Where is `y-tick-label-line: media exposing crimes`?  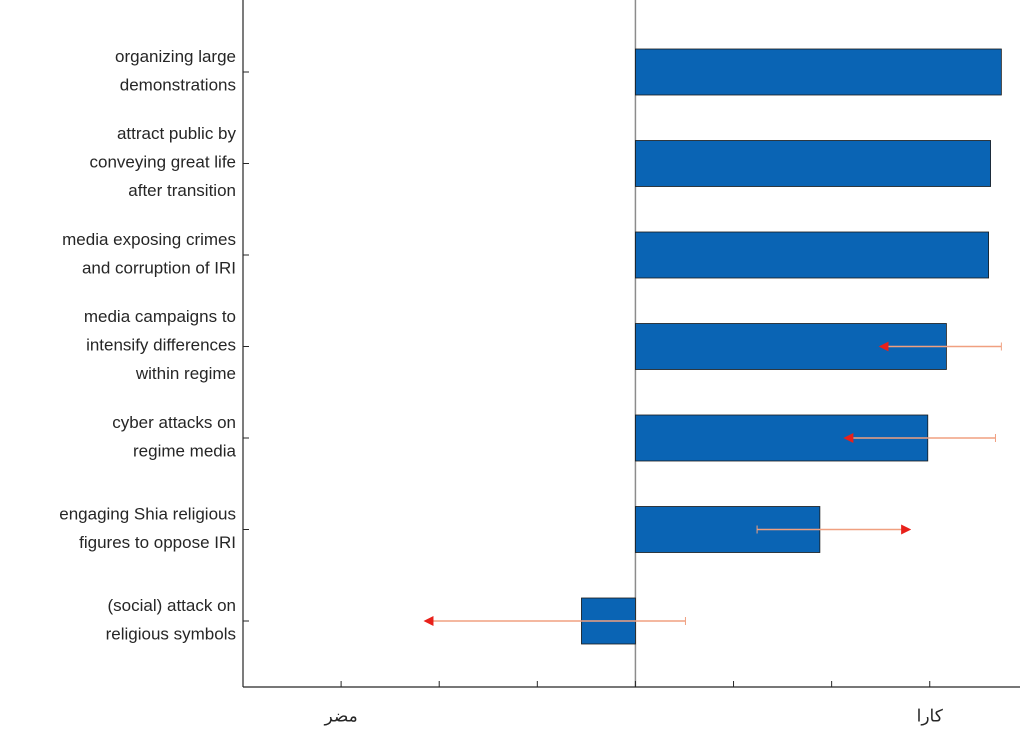
y-tick-label-line: media exposing crimes is located at coordinates (149, 239).